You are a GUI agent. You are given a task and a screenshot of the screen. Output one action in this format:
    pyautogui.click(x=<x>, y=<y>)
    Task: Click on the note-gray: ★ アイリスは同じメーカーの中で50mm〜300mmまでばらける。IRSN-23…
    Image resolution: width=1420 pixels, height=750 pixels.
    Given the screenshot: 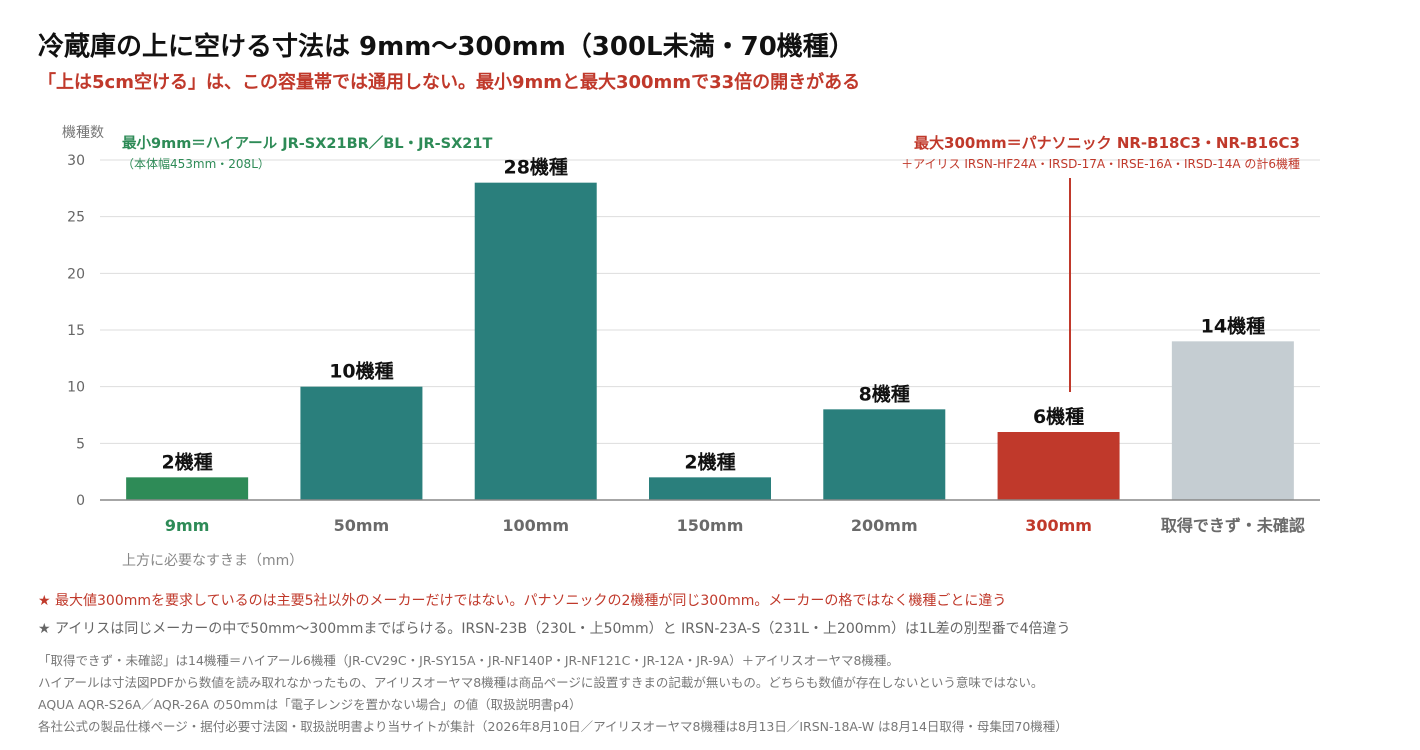 What is the action you would take?
    pyautogui.click(x=554, y=629)
    